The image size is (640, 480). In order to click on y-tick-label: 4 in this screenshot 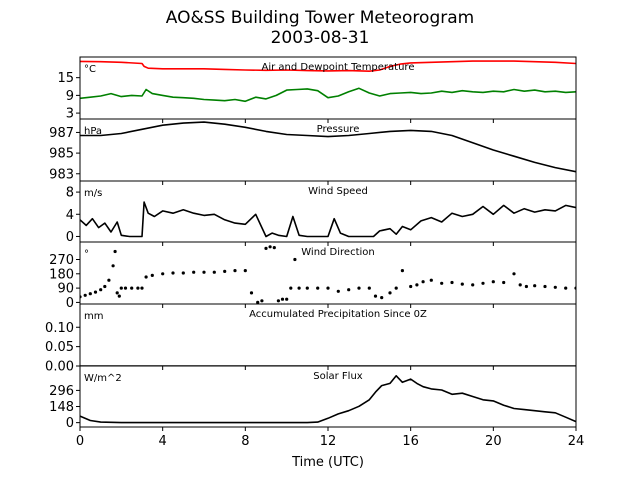, I will do `click(70, 215)`.